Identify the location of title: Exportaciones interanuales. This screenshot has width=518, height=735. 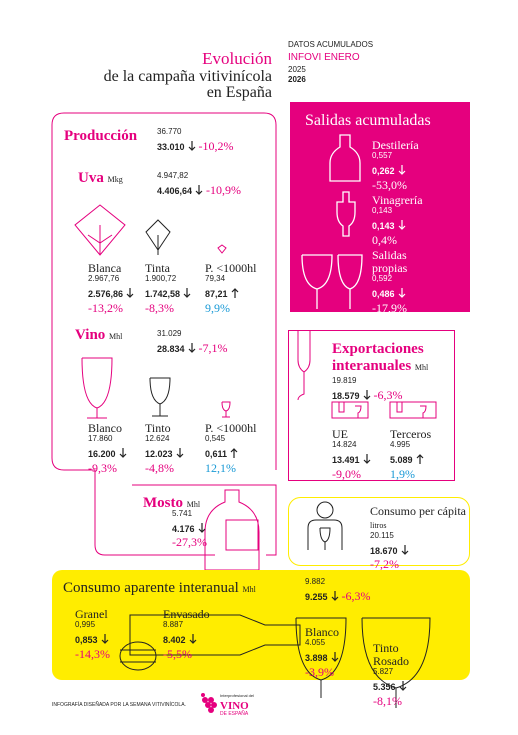
(378, 357).